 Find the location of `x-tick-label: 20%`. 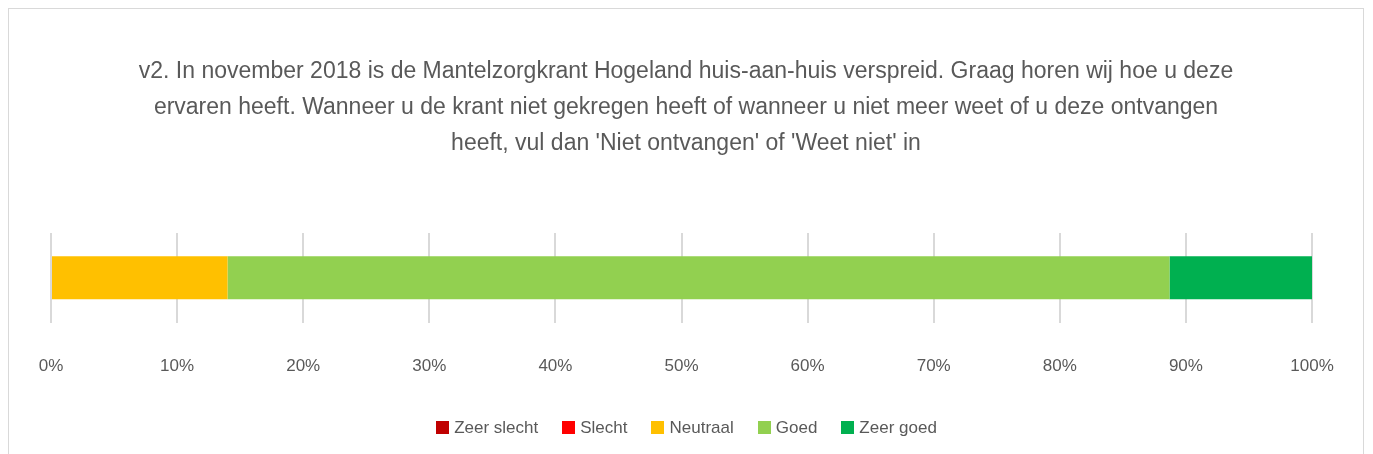

x-tick-label: 20% is located at coordinates (303, 366).